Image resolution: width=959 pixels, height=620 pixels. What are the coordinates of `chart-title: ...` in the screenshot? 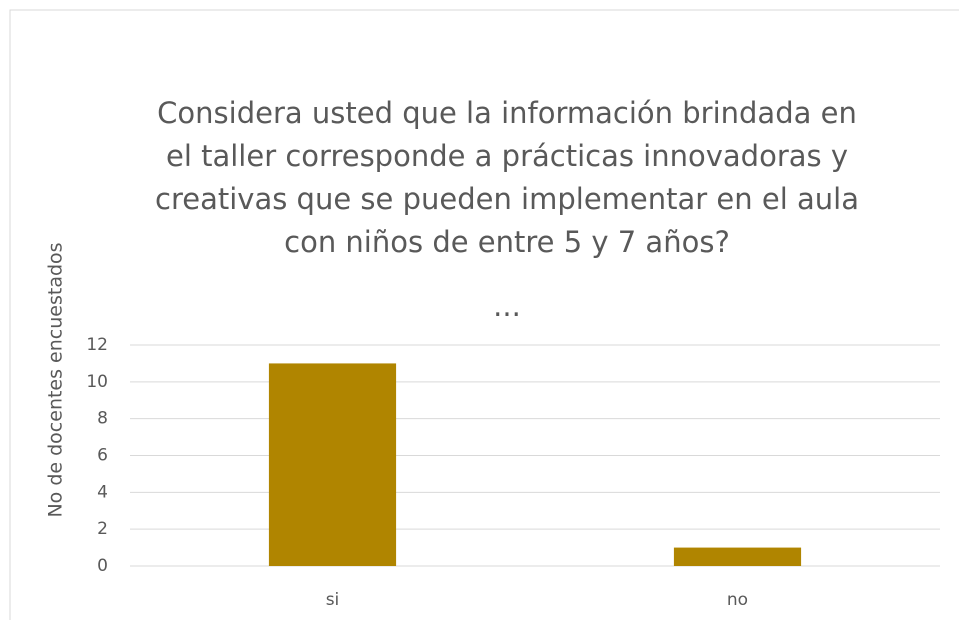 It's located at (507, 306).